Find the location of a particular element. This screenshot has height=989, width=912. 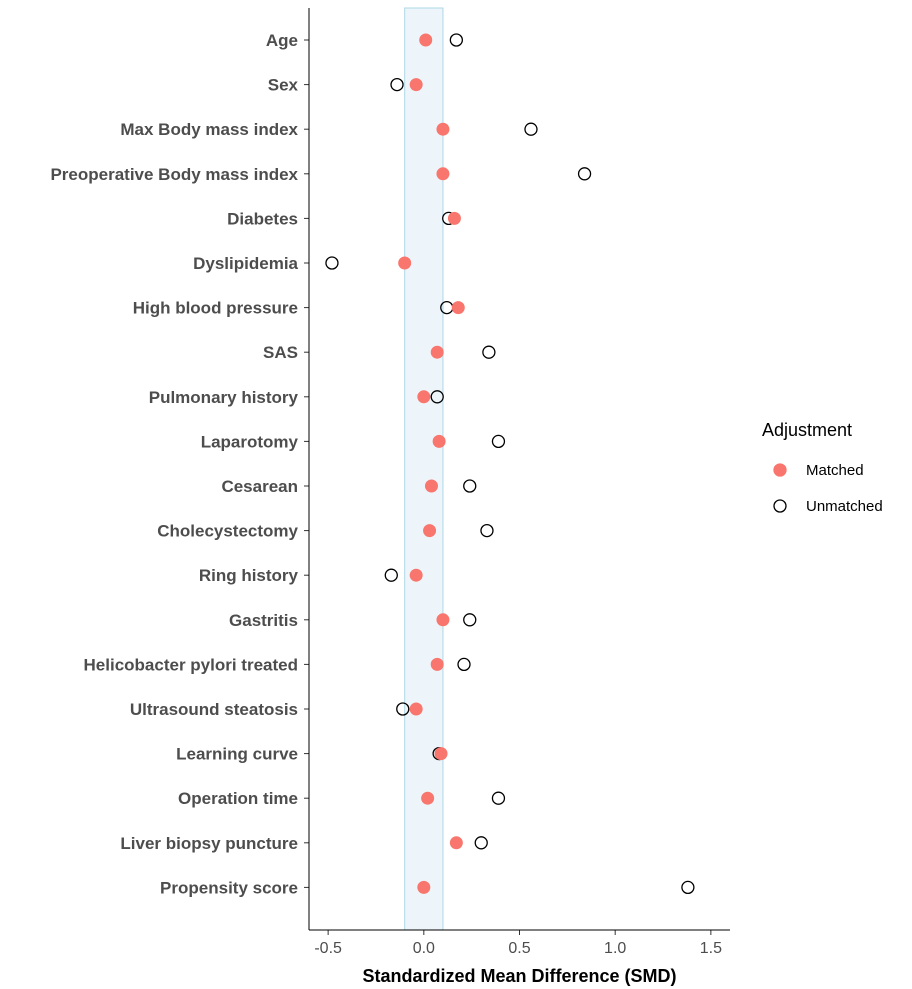

legend-label-unmatched: Unmatched is located at coordinates (844, 506).